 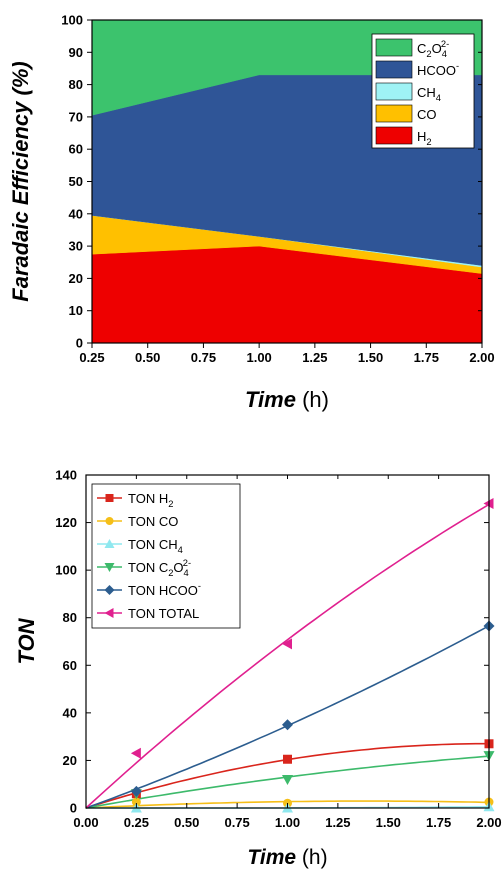 I want to click on legend-label: TON C2O42-, so click(x=159, y=568).